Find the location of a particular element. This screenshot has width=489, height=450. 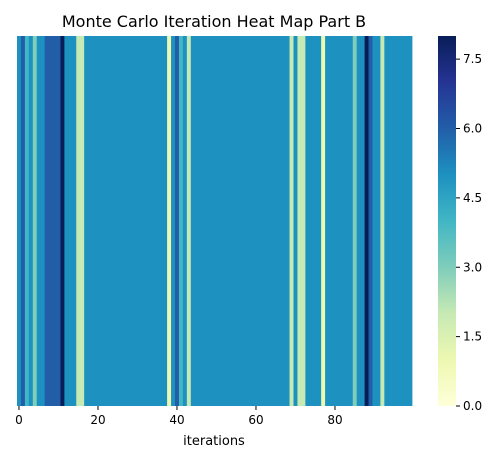

colorbar-tick-label: 1.5 is located at coordinates (472, 337).